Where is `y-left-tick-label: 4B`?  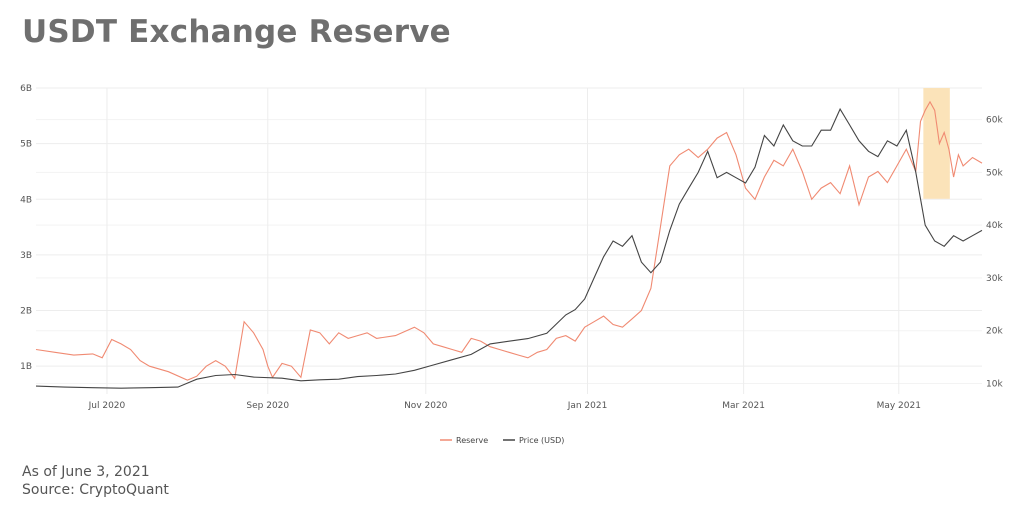 y-left-tick-label: 4B is located at coordinates (26, 200).